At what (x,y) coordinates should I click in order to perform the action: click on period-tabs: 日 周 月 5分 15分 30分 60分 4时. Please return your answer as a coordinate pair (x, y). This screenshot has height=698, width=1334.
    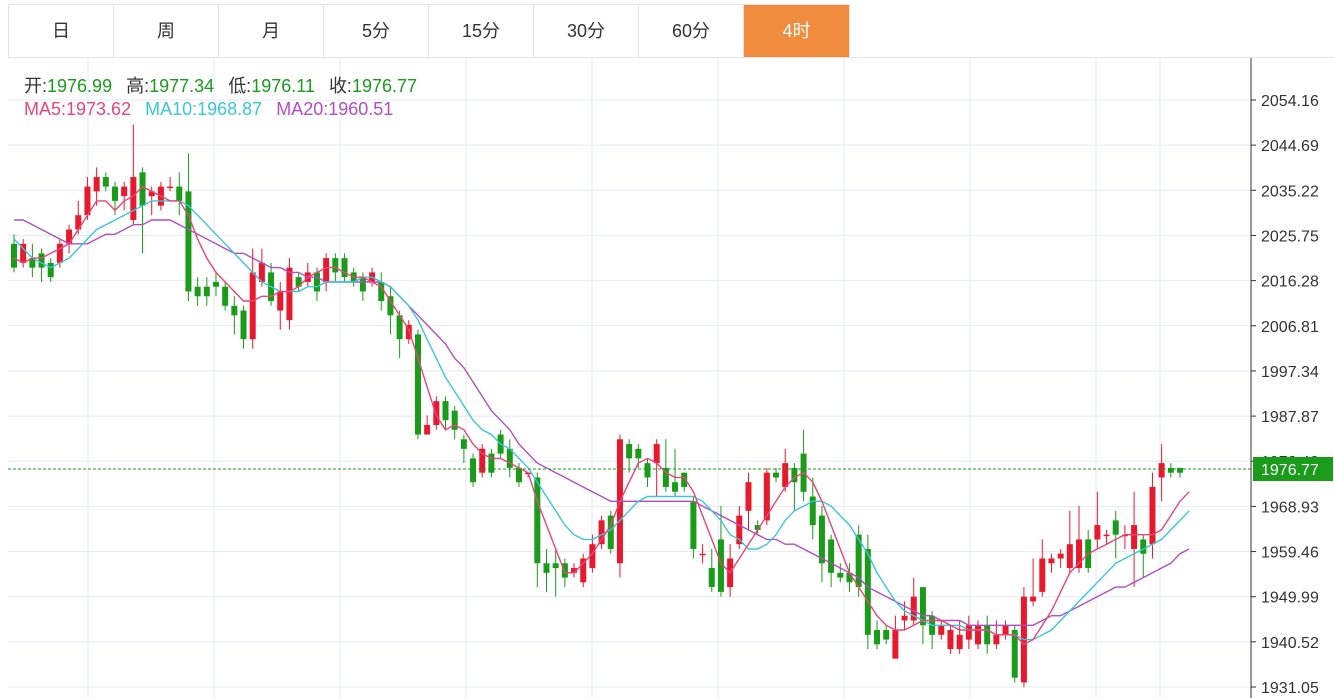
    Looking at the image, I should click on (429, 31).